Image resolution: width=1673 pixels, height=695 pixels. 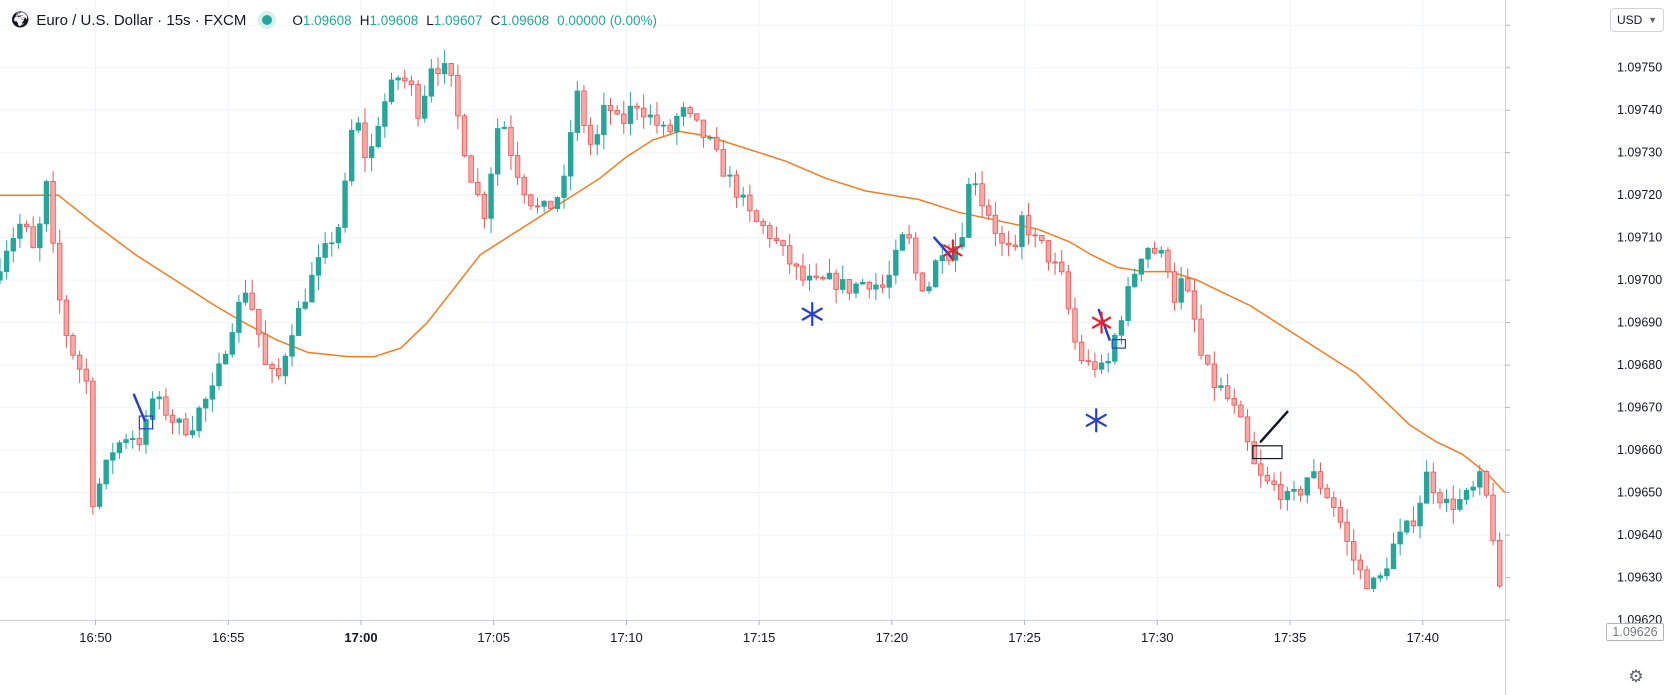 I want to click on symbol-title: Euro / U.S. Dollar · 15s · FXCM, so click(x=141, y=20).